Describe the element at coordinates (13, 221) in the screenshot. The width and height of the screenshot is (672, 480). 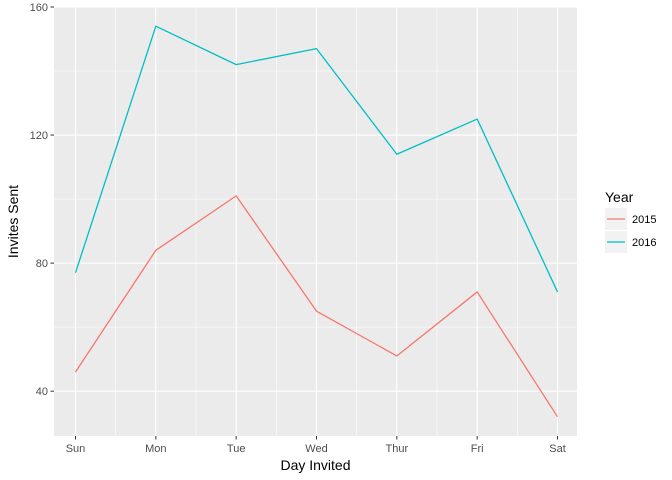
I see `y-axis-title: Invites Sent` at that location.